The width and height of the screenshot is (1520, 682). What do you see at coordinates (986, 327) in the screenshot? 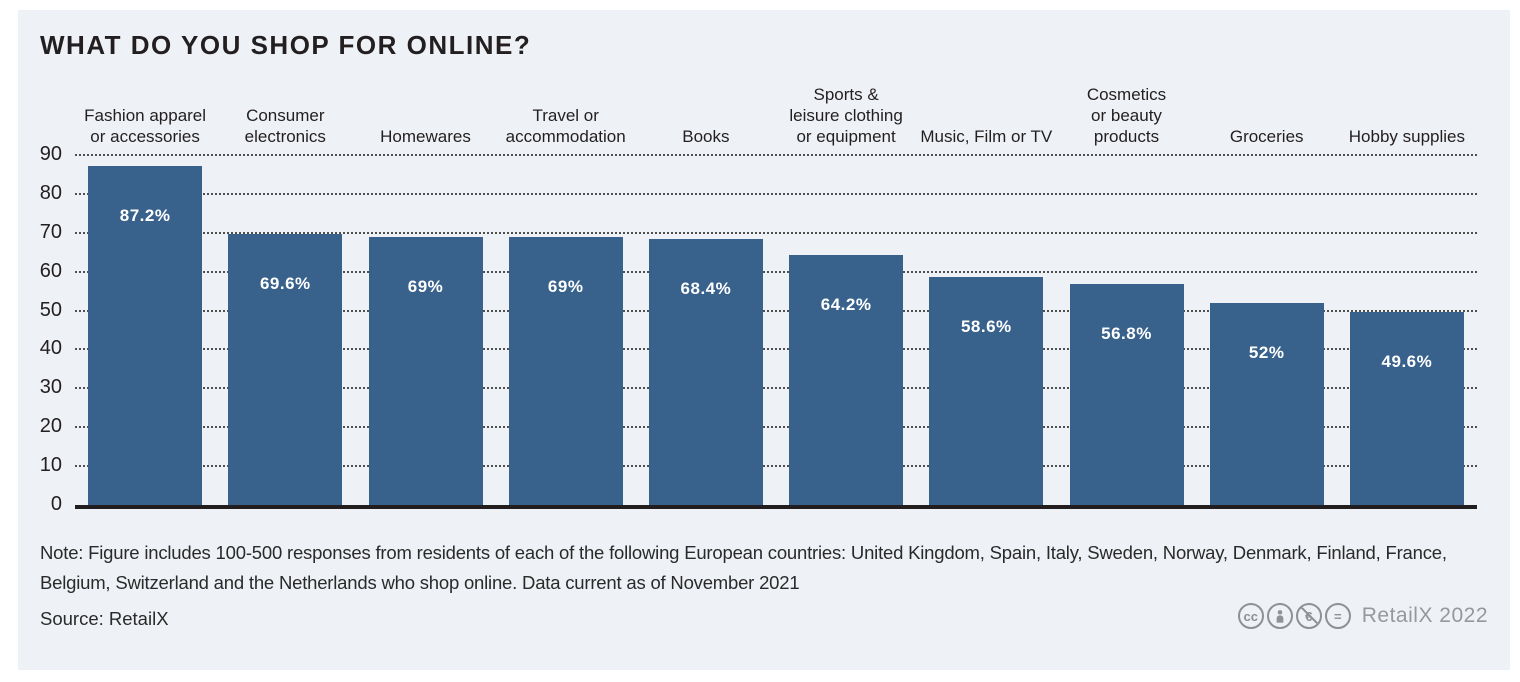
I see `bar-value-label: 58.6%` at bounding box center [986, 327].